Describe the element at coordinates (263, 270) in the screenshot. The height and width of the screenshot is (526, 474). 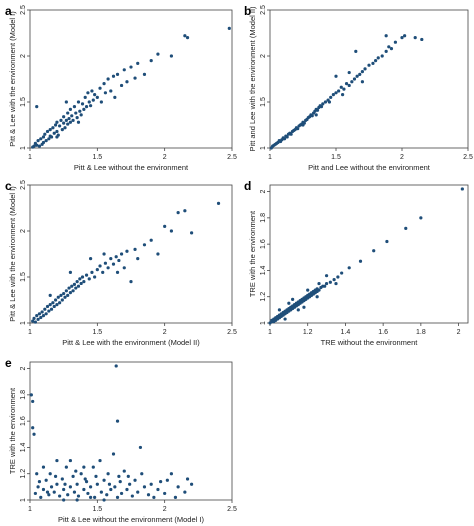
I see `y-tick-label: 1.4` at that location.